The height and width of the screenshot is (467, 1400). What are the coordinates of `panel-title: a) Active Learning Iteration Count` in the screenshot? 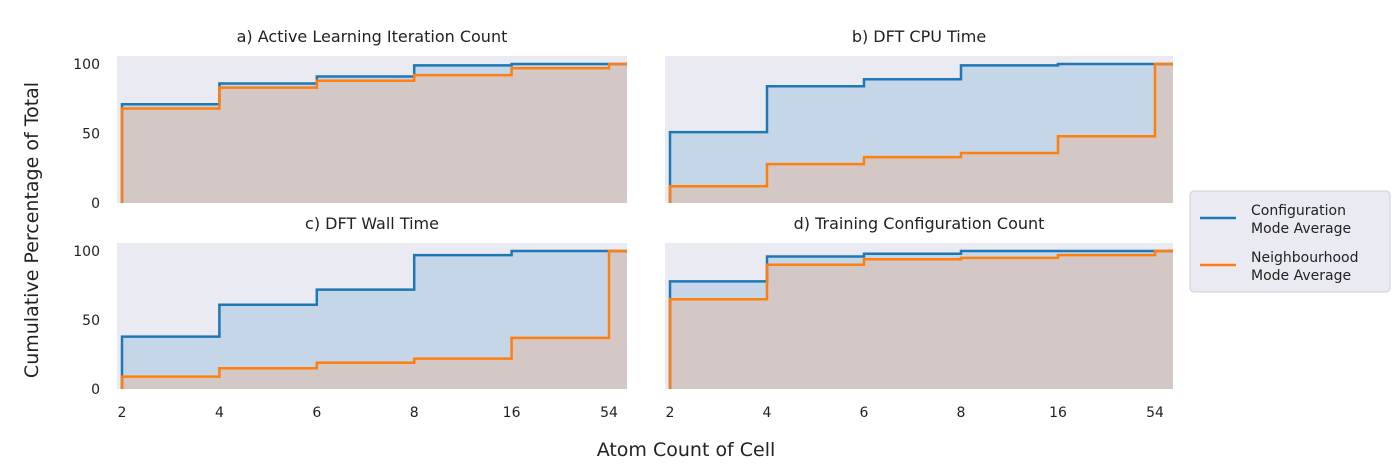 It's located at (372, 36).